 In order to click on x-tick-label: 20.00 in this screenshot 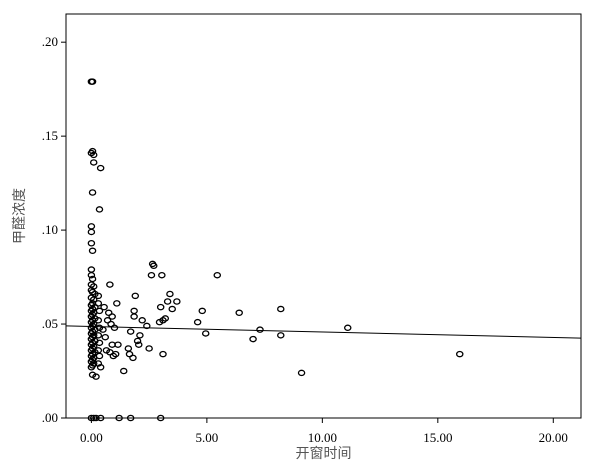, I will do `click(553, 437)`.